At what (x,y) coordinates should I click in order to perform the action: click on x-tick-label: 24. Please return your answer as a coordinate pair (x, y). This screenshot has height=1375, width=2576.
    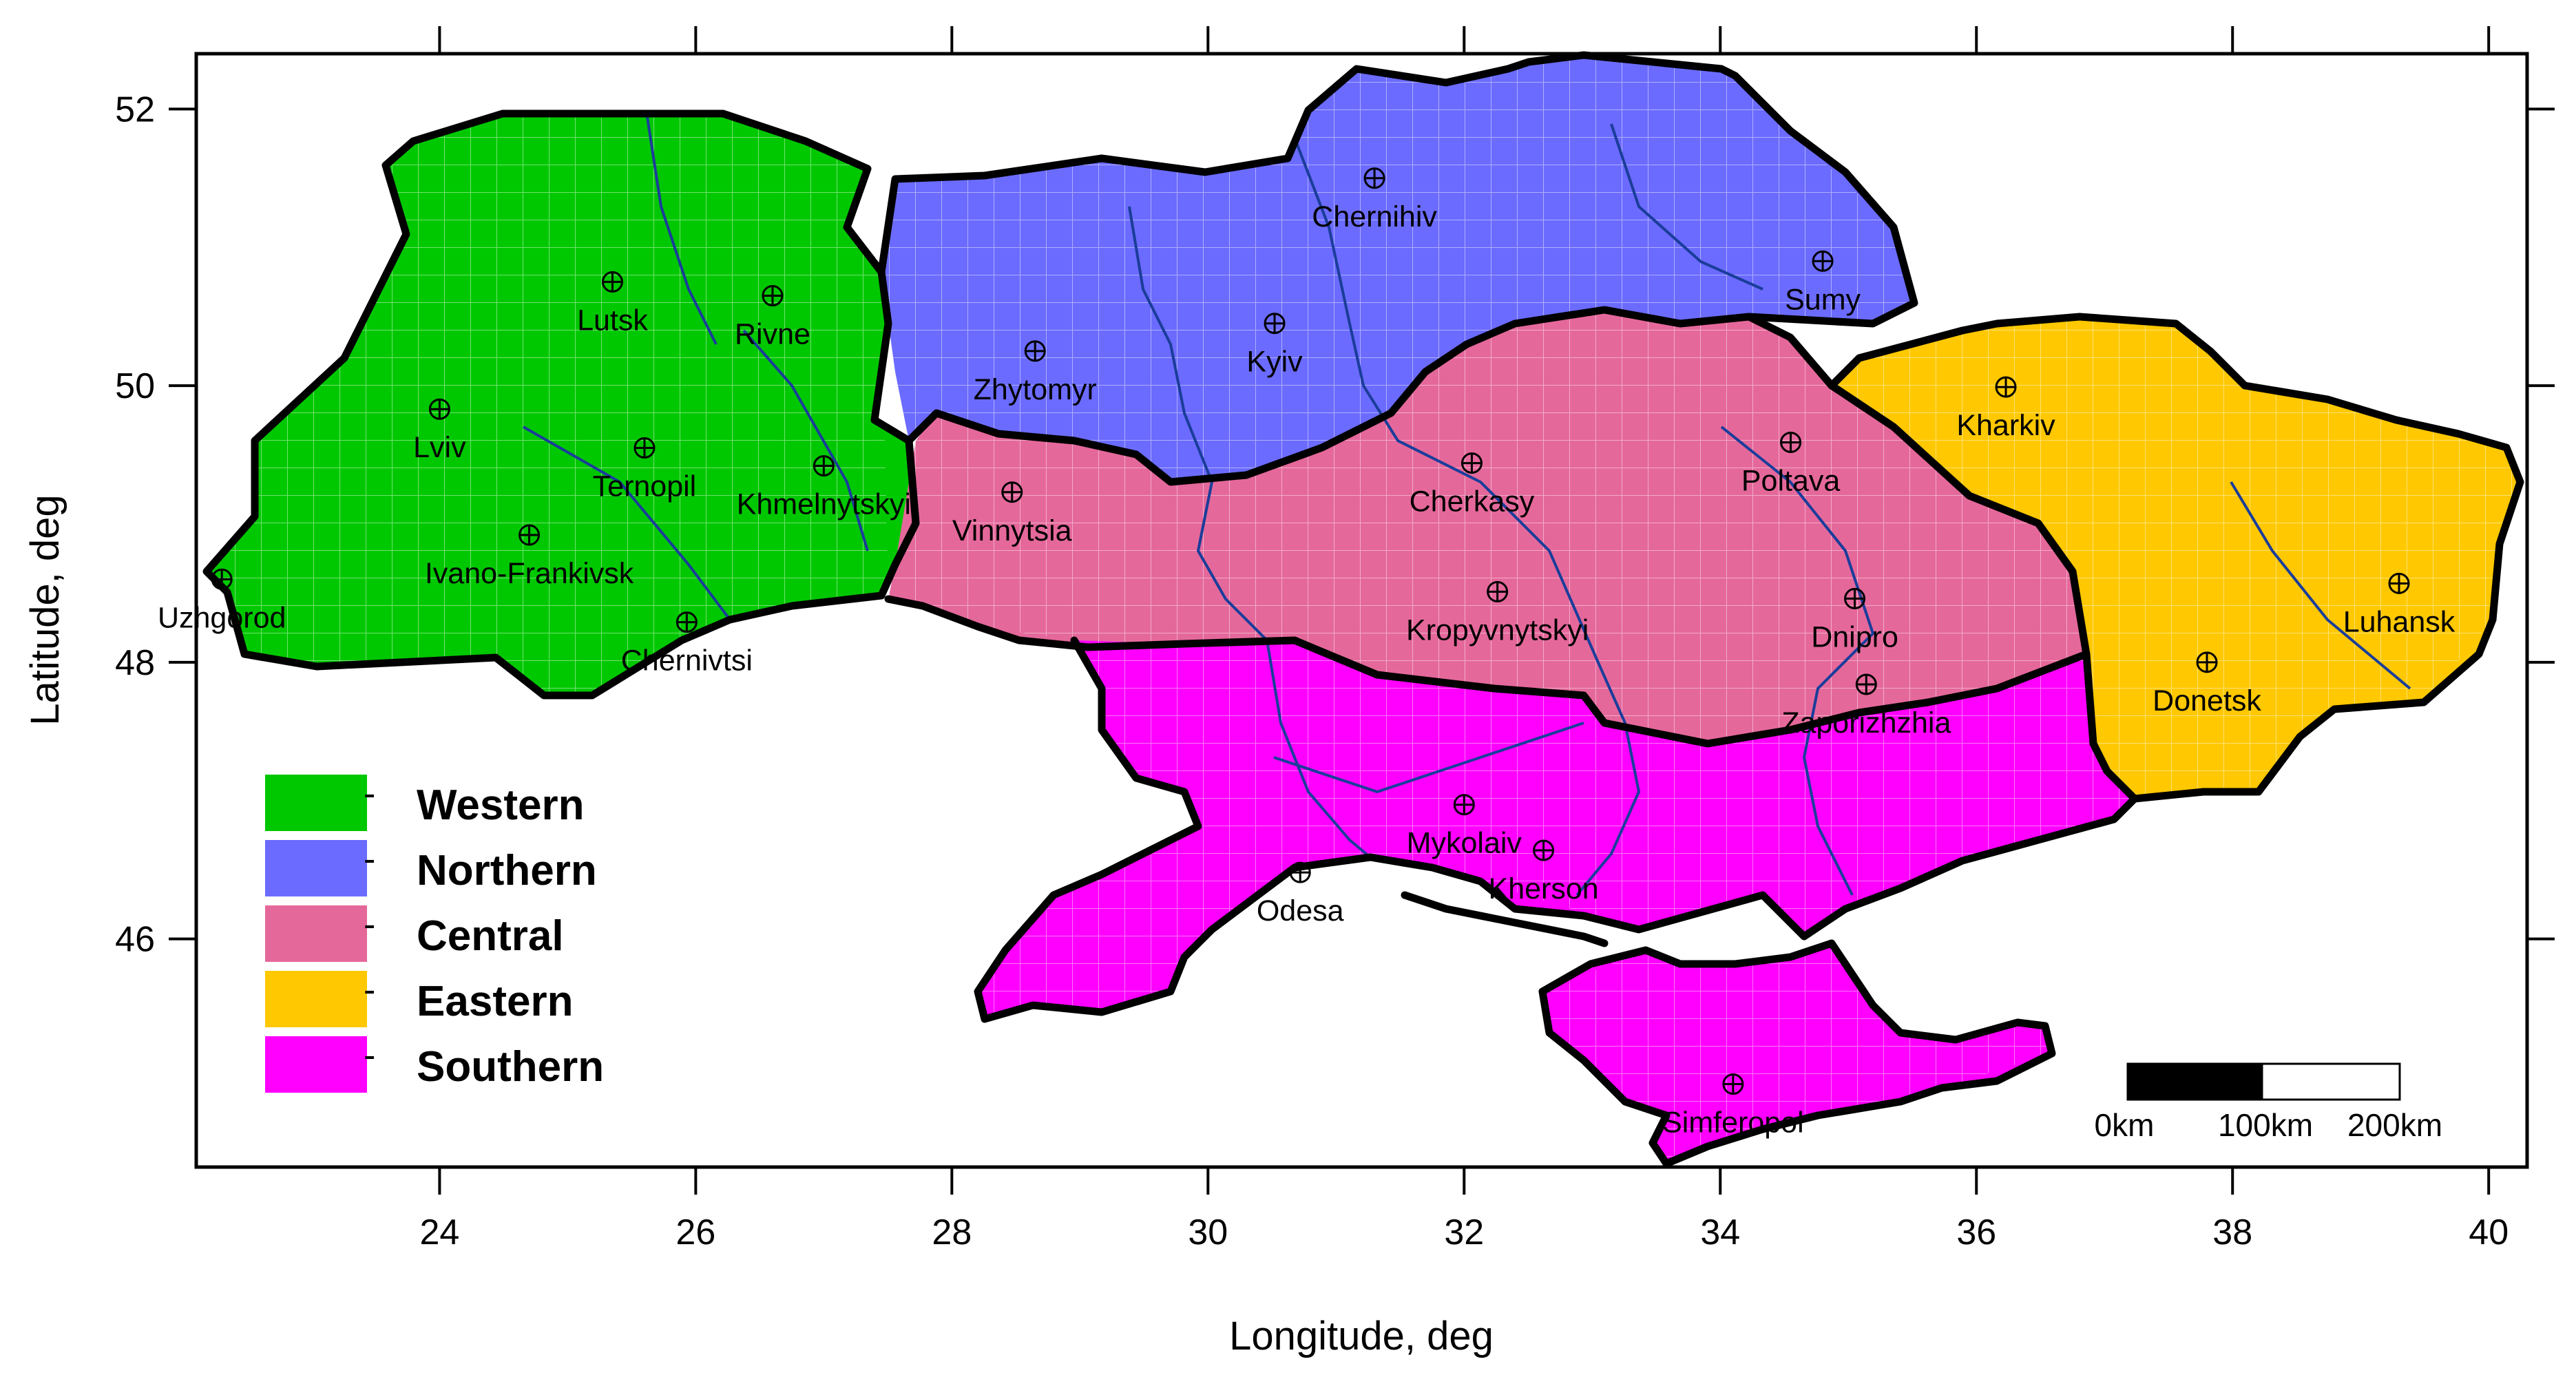
    Looking at the image, I should click on (439, 1232).